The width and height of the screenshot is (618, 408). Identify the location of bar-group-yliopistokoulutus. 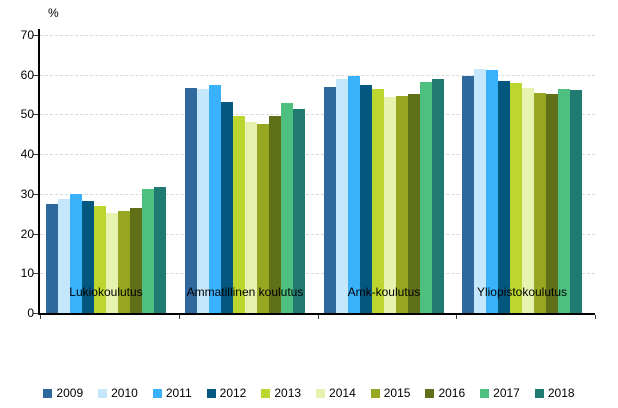
(522, 191).